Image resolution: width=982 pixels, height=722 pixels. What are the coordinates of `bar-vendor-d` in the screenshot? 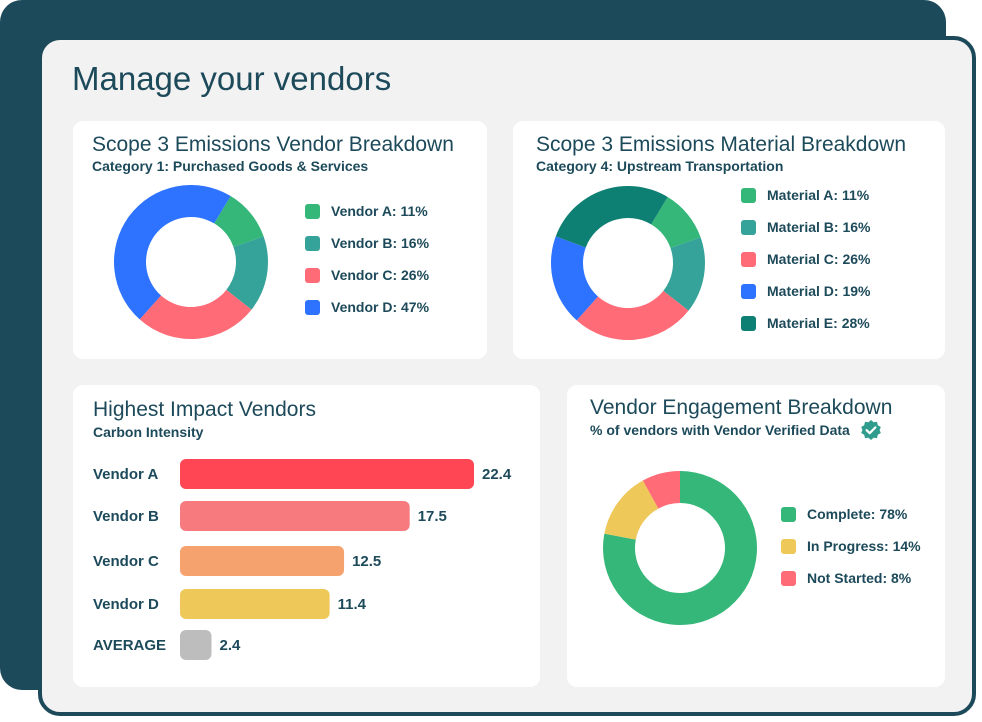 It's located at (255, 604).